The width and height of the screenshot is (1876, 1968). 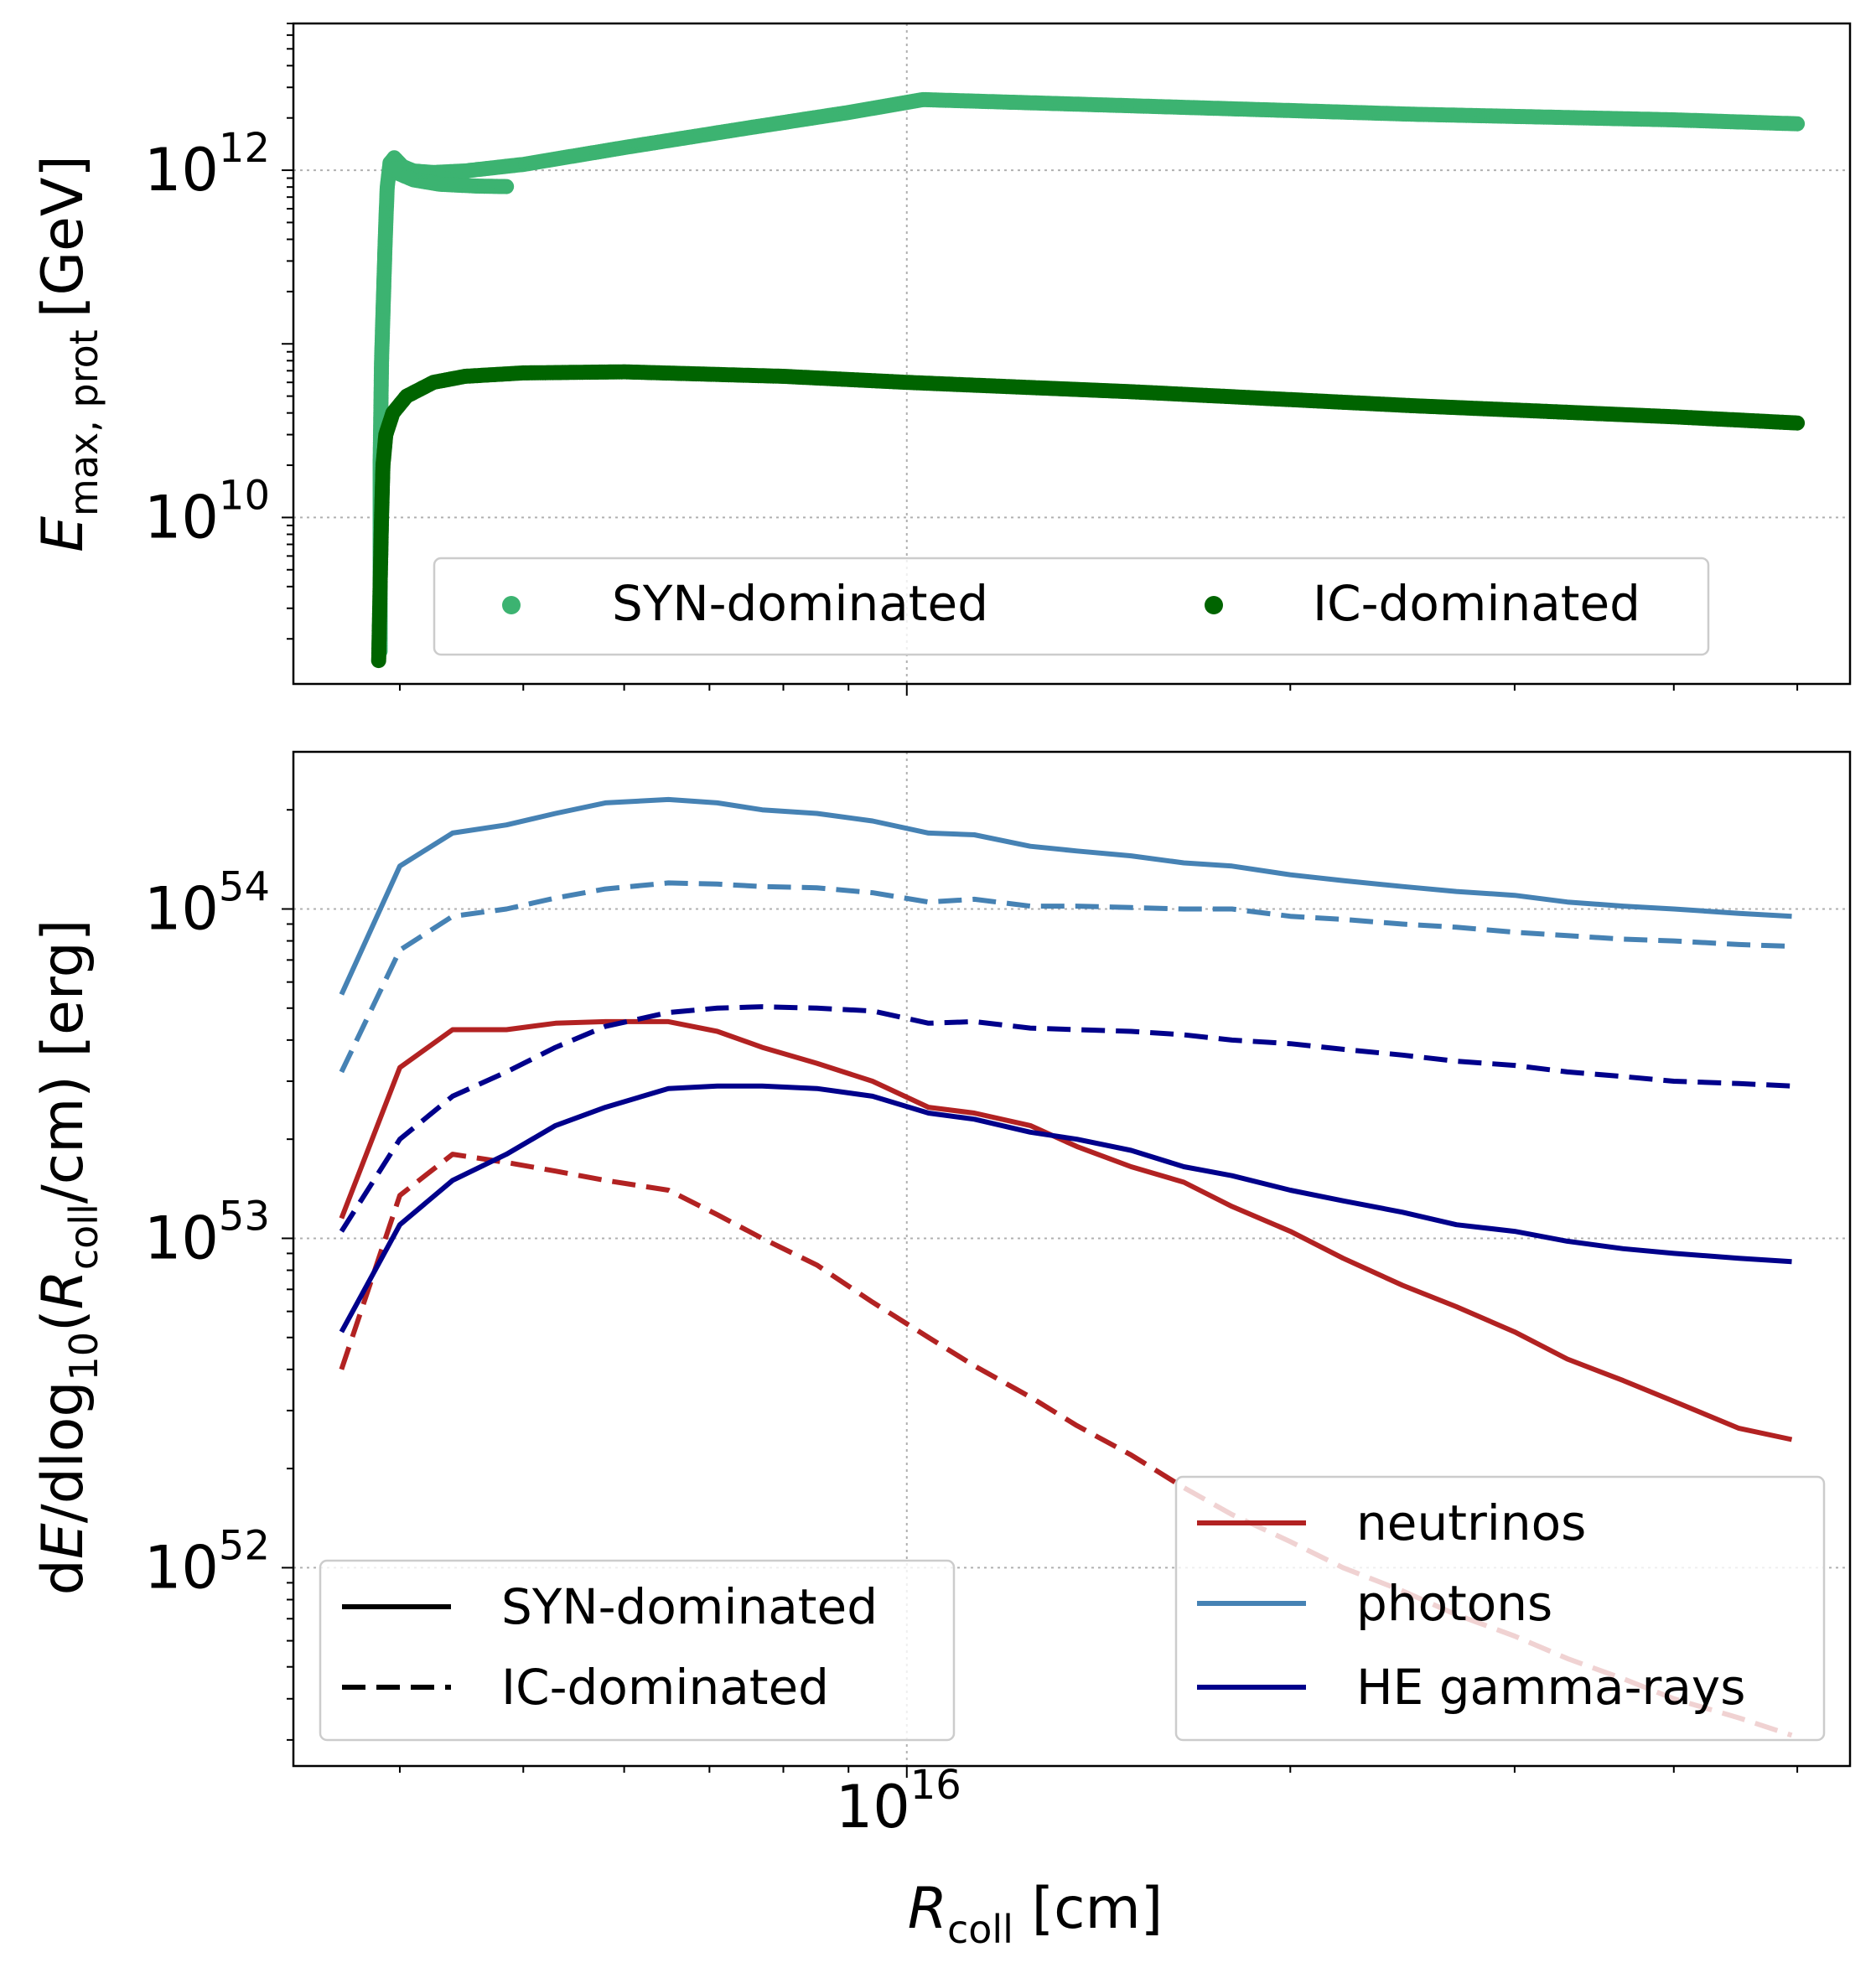 I want to click on he-gamma-rays-ic-dominated-line, so click(x=1065, y=1118).